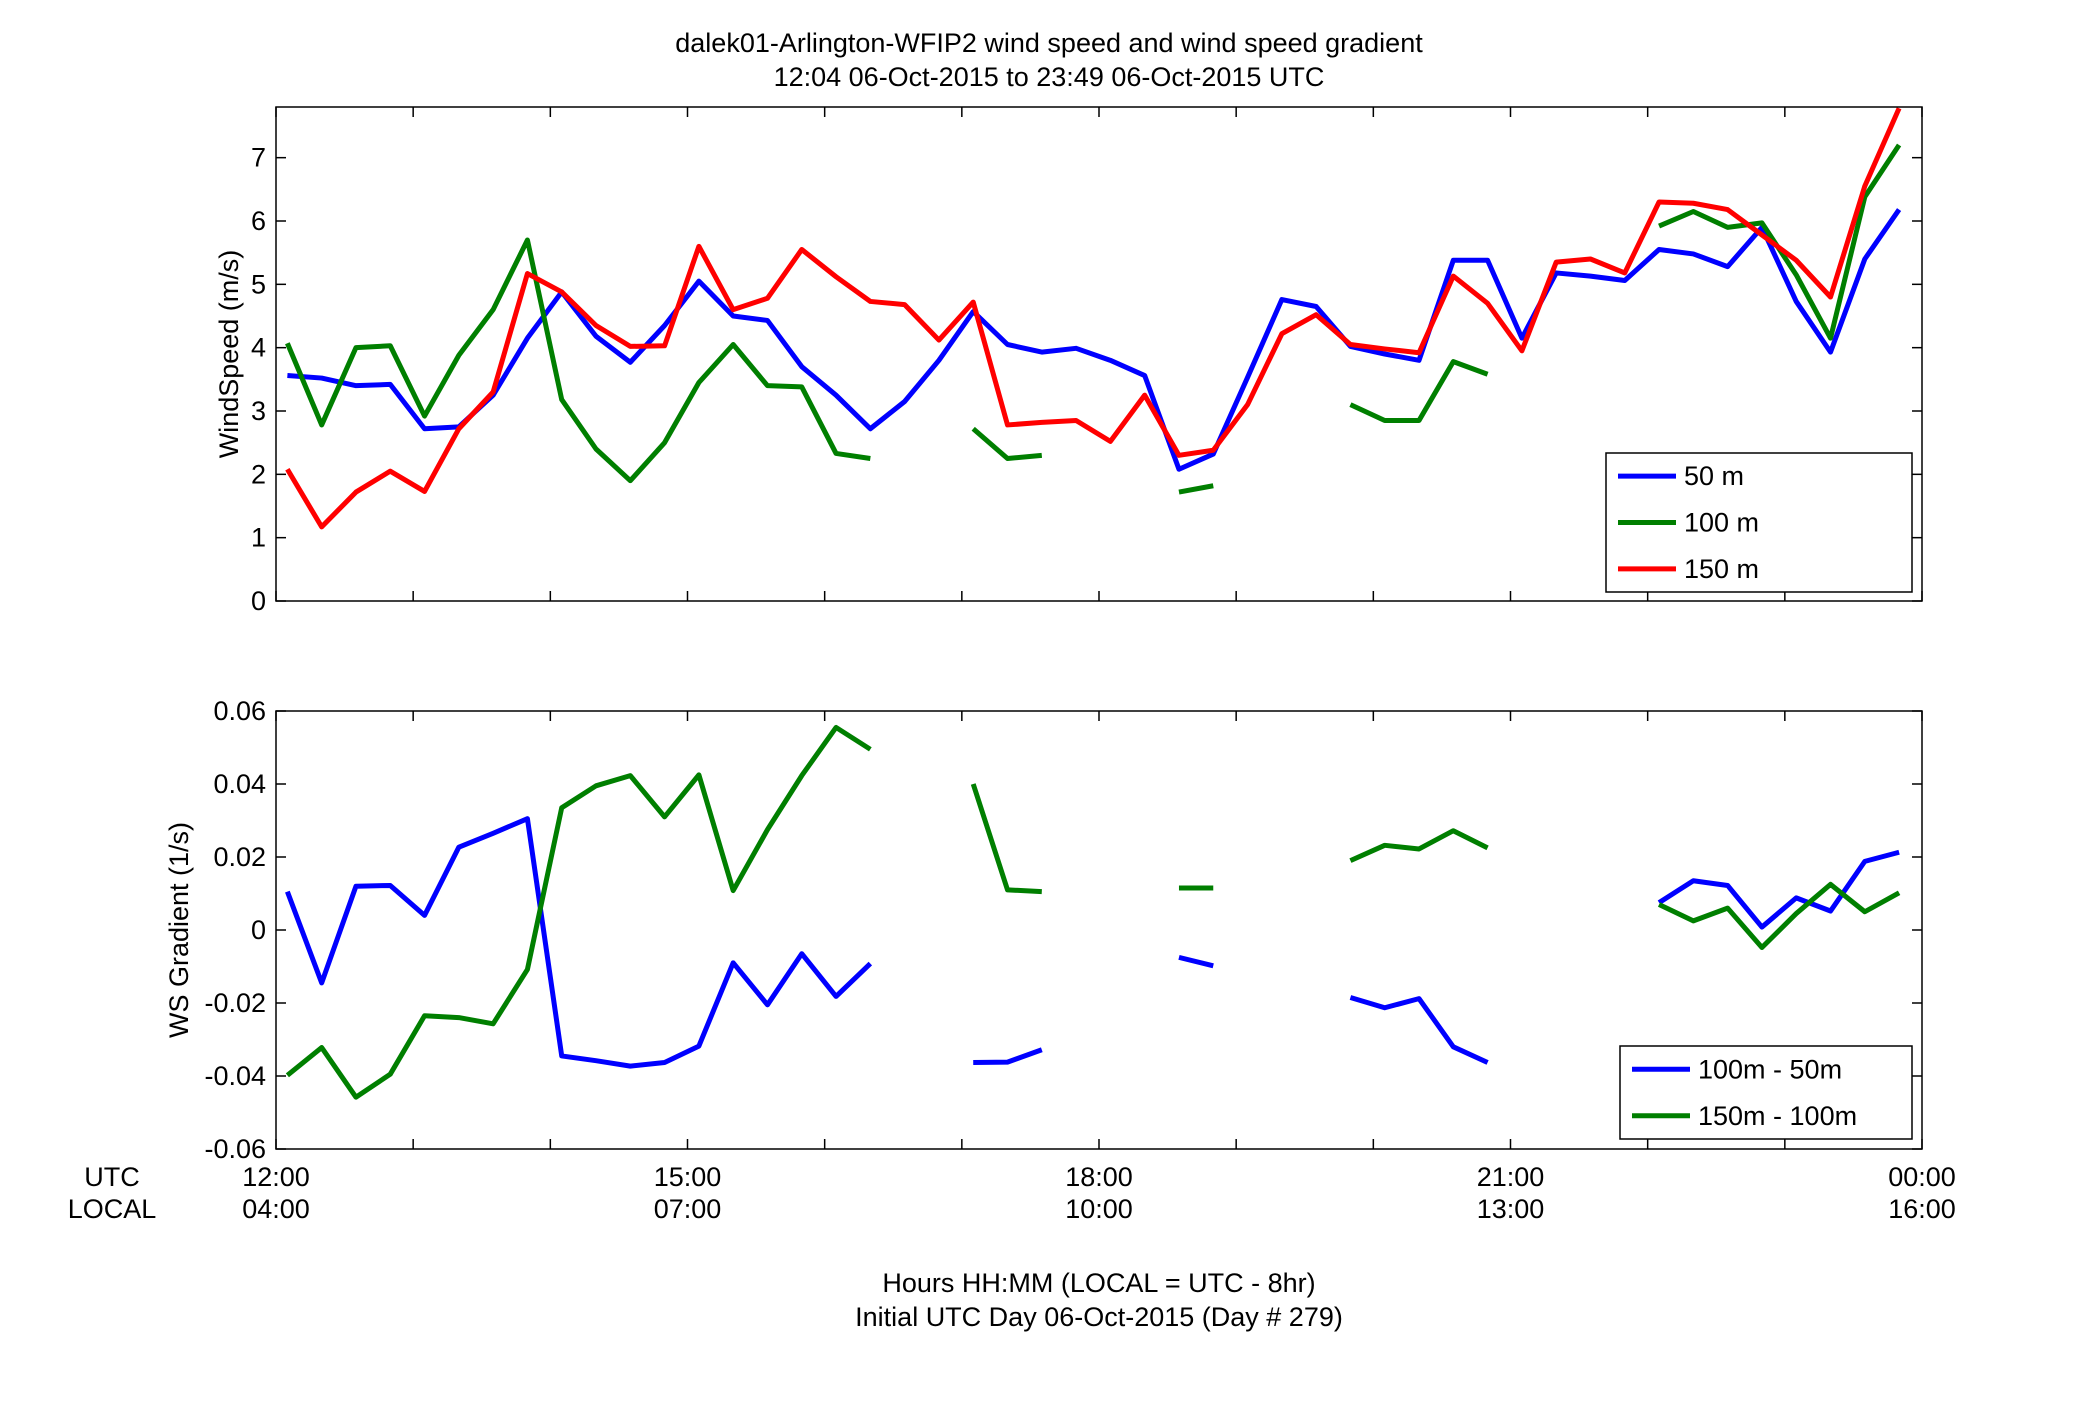  I want to click on windspeed-ytick-label: 1, so click(258, 538).